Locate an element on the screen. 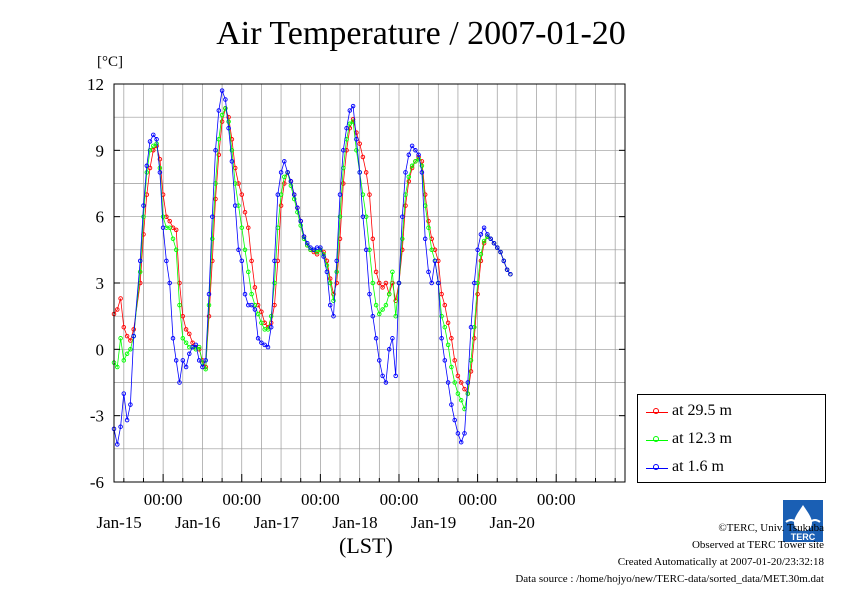  x-tick-label-day: Jan-19 is located at coordinates (433, 522).